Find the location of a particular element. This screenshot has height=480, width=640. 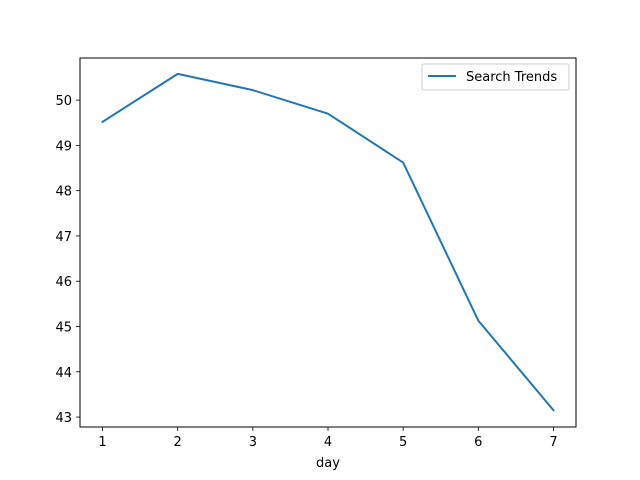

y-tick-label: 48 is located at coordinates (63, 192).